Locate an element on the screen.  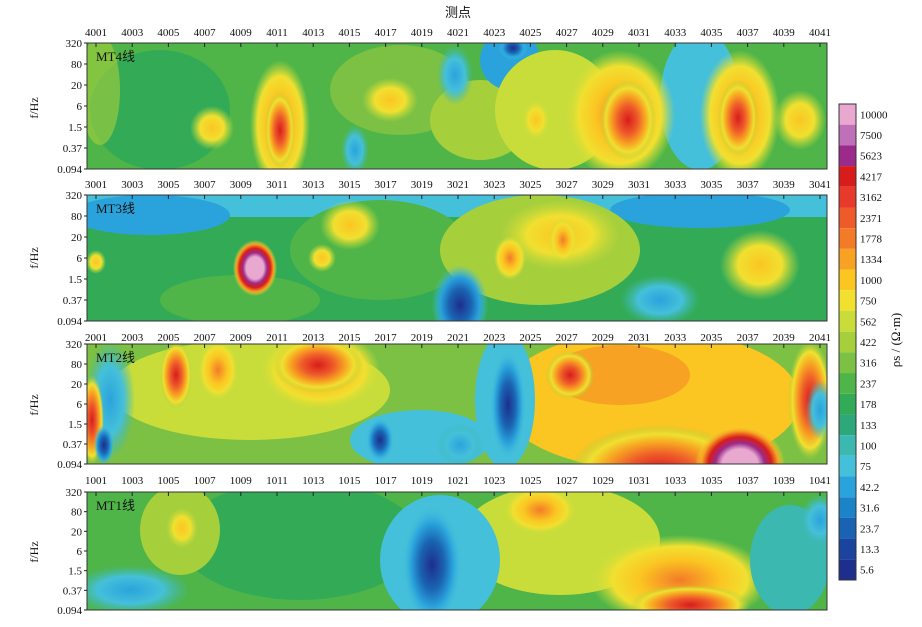
colorbar-tick-label: 13.3 is located at coordinates (870, 550).